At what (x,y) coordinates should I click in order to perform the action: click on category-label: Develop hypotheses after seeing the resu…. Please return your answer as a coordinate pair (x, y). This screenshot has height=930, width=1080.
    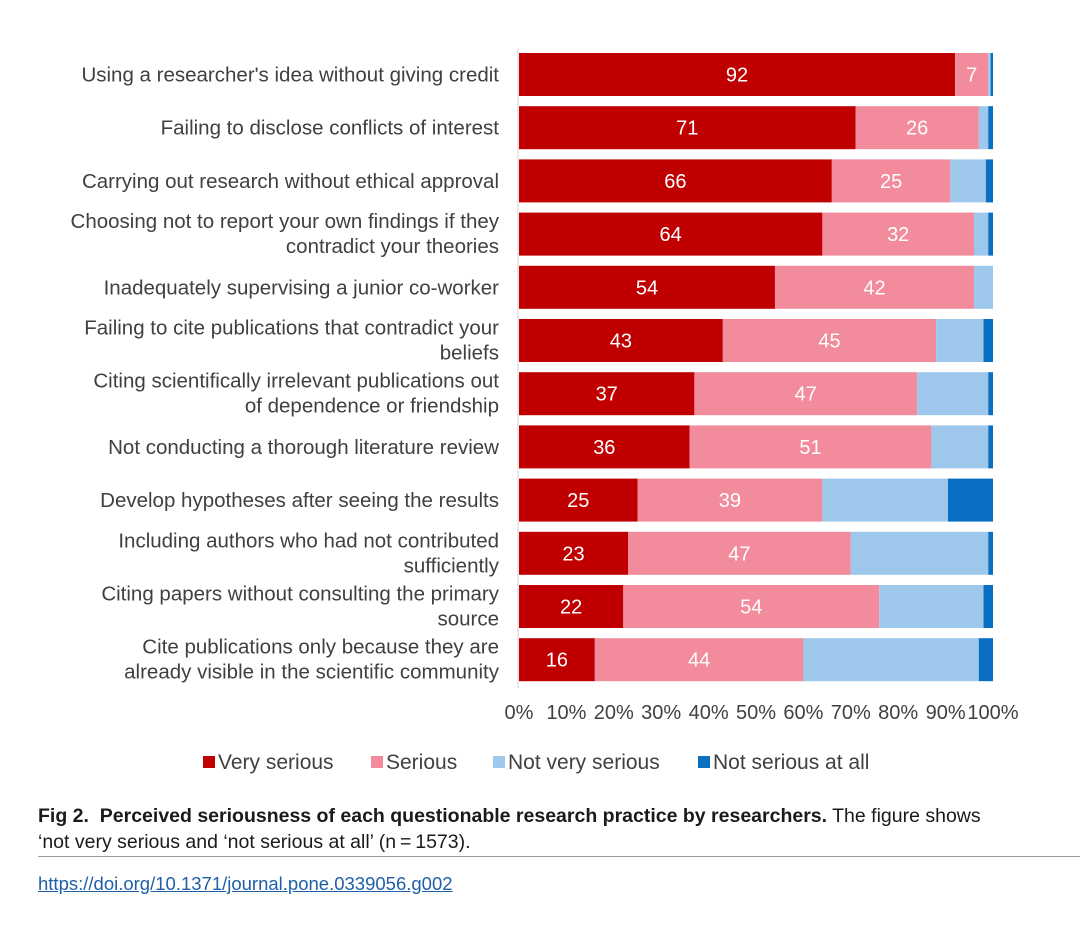
    Looking at the image, I should click on (299, 500).